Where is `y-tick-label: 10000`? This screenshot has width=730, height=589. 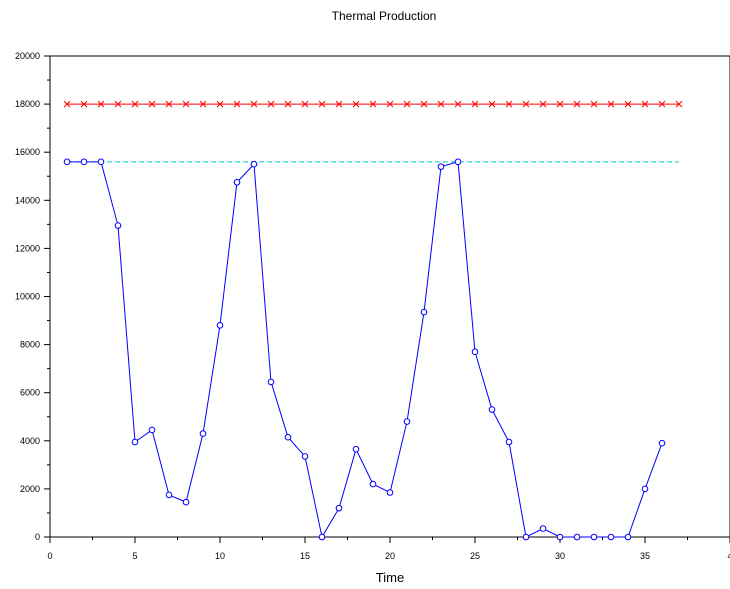
y-tick-label: 10000 is located at coordinates (27, 297).